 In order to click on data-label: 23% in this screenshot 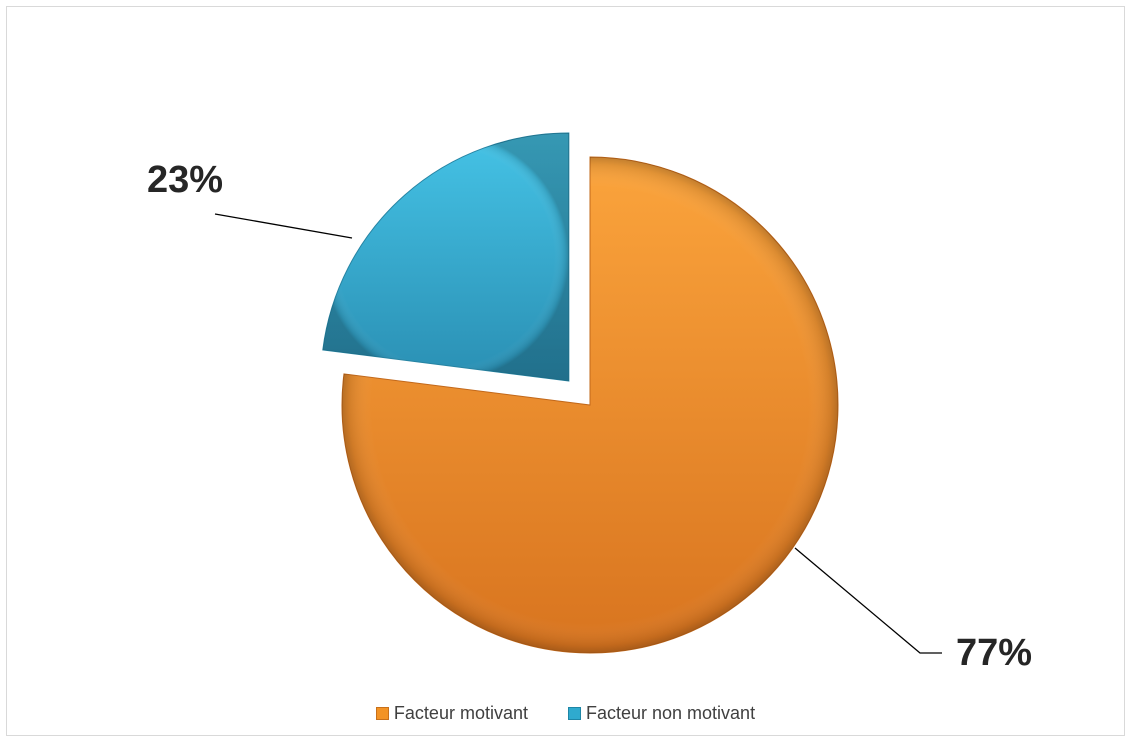, I will do `click(185, 180)`.